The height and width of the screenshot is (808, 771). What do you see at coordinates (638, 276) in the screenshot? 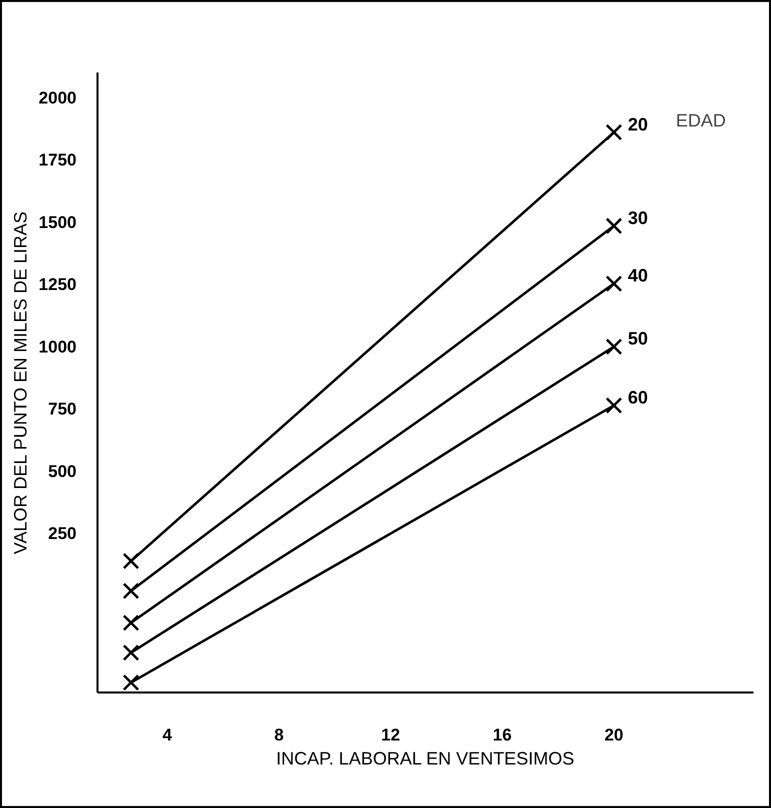
I see `series-label: 40` at bounding box center [638, 276].